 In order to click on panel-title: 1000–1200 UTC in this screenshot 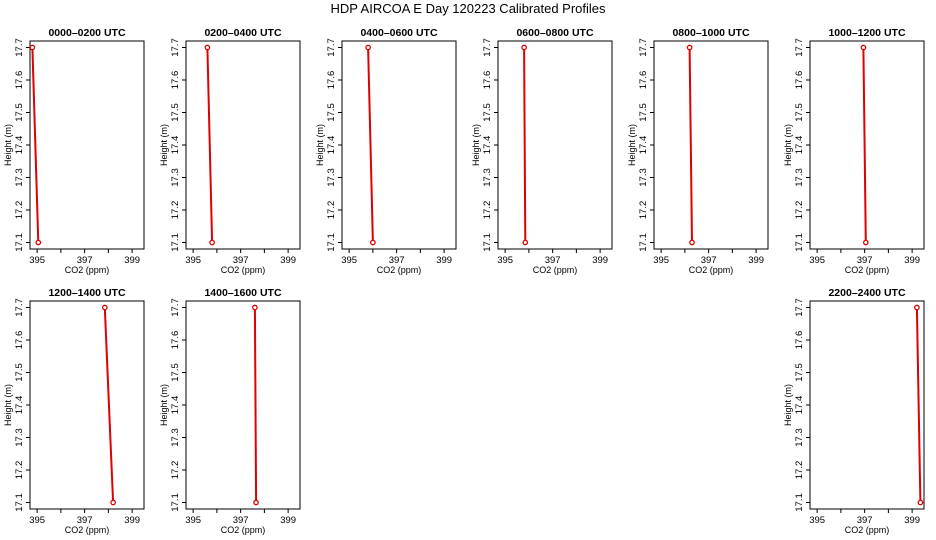, I will do `click(866, 33)`.